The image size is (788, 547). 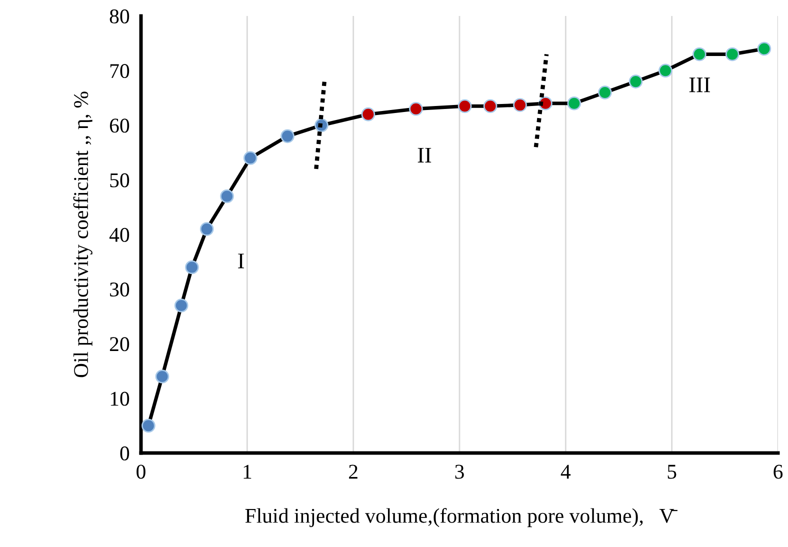 What do you see at coordinates (141, 471) in the screenshot?
I see `x-tick-label: 0` at bounding box center [141, 471].